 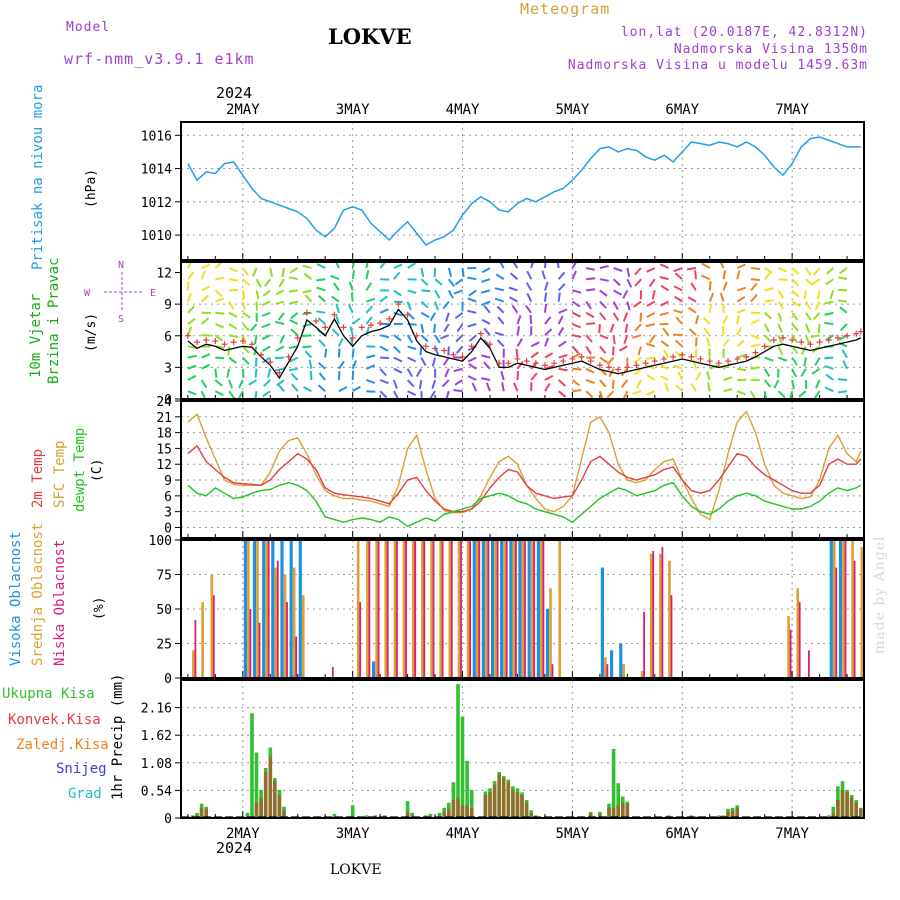 What do you see at coordinates (168, 305) in the screenshot?
I see `y-tick-label: 9` at bounding box center [168, 305].